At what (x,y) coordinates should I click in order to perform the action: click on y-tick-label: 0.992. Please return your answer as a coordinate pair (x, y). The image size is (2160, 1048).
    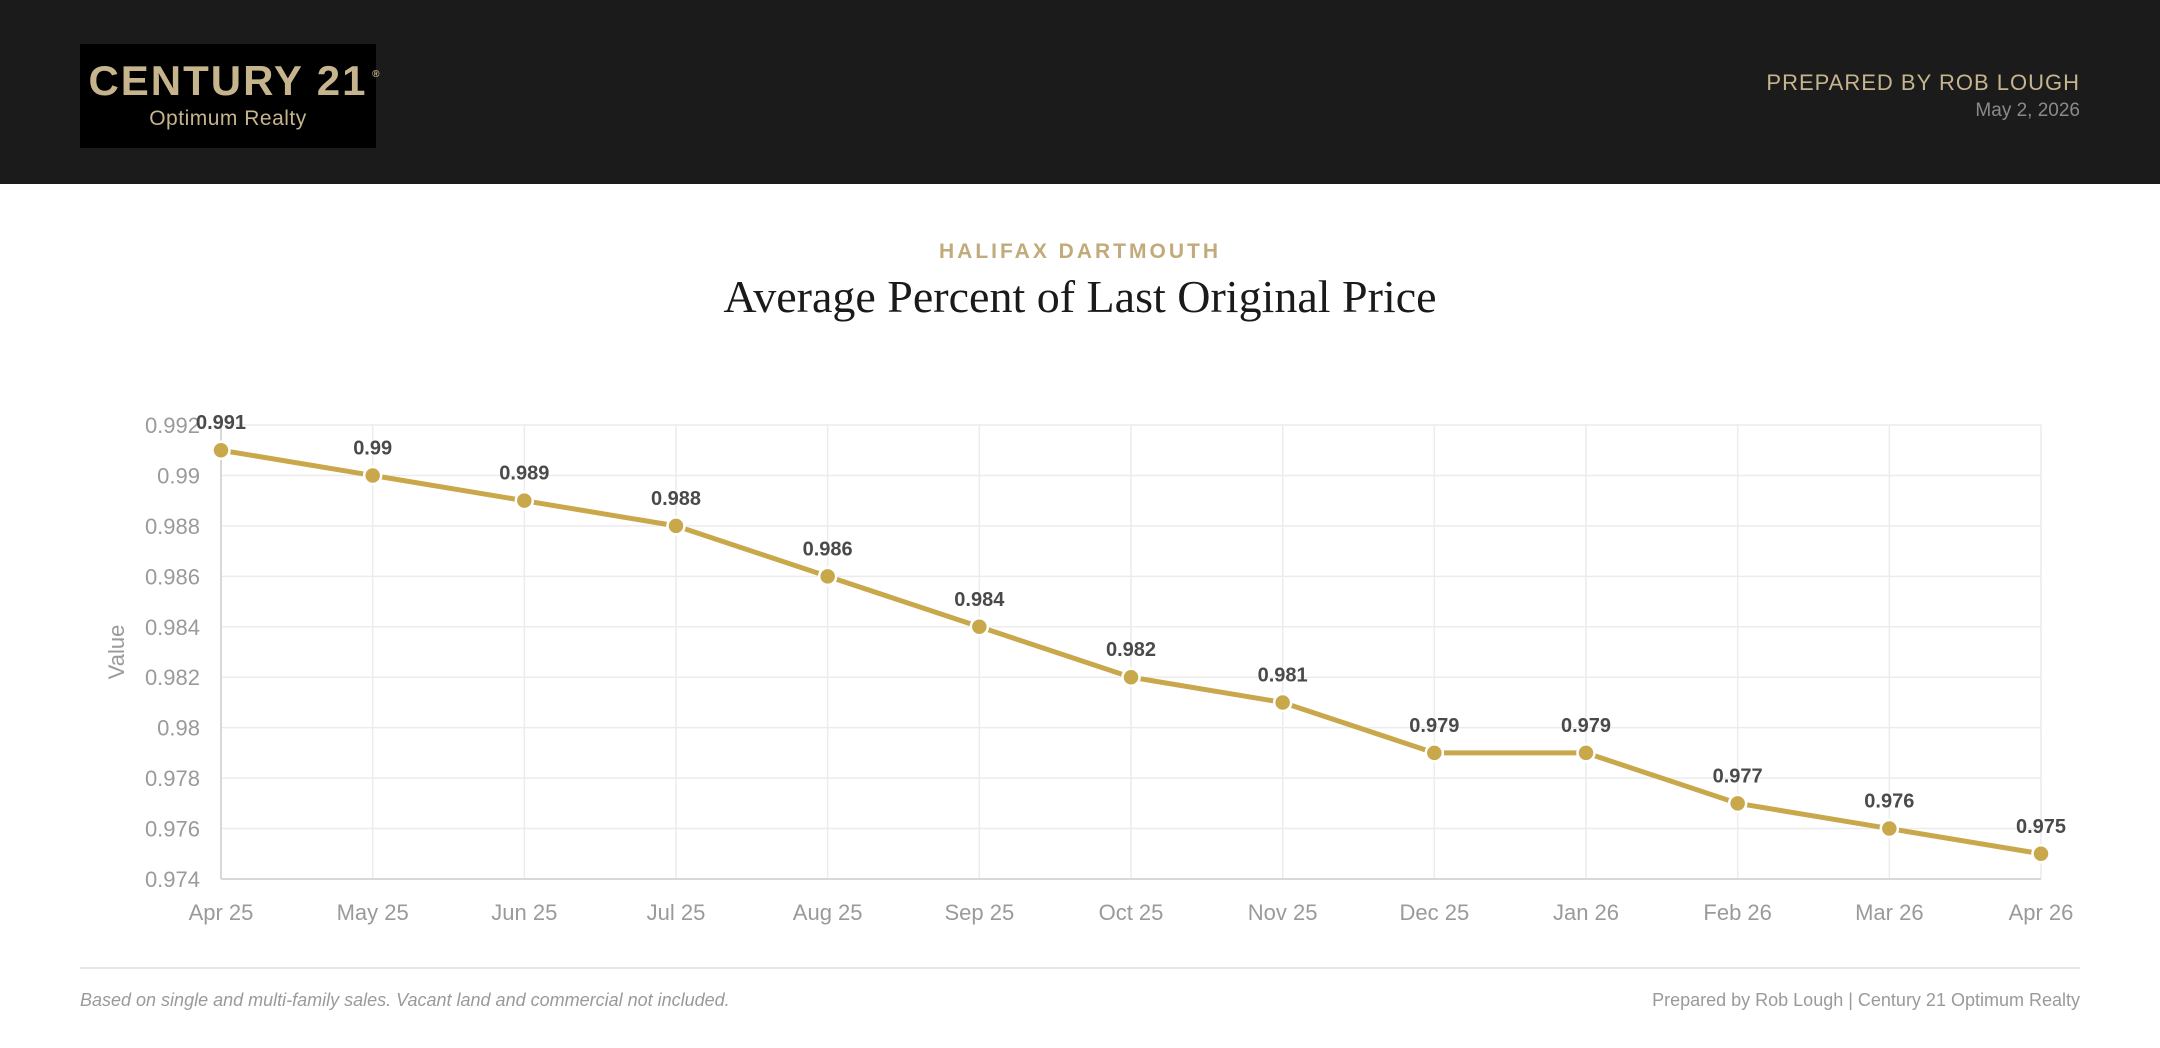
    Looking at the image, I should click on (172, 425).